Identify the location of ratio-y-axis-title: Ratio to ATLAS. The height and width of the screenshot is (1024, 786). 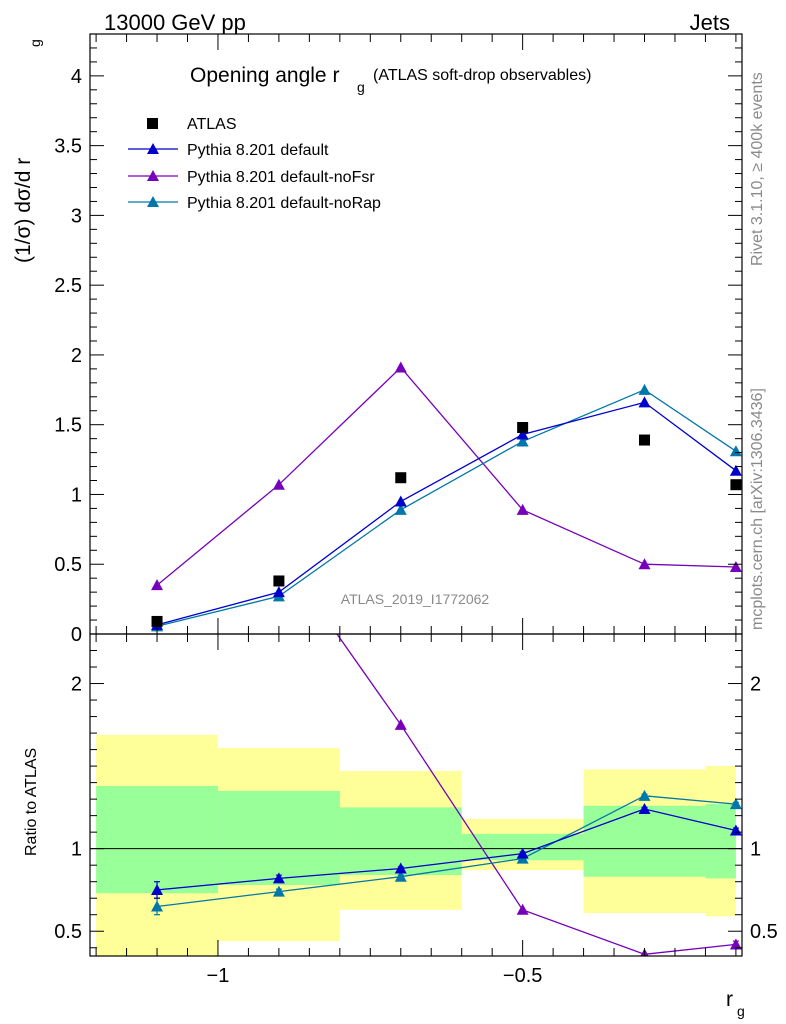
(31, 802).